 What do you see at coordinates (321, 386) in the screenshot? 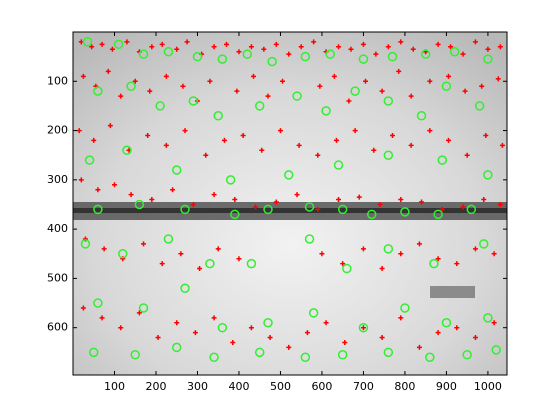
I see `x-tick-label: 600` at bounding box center [321, 386].